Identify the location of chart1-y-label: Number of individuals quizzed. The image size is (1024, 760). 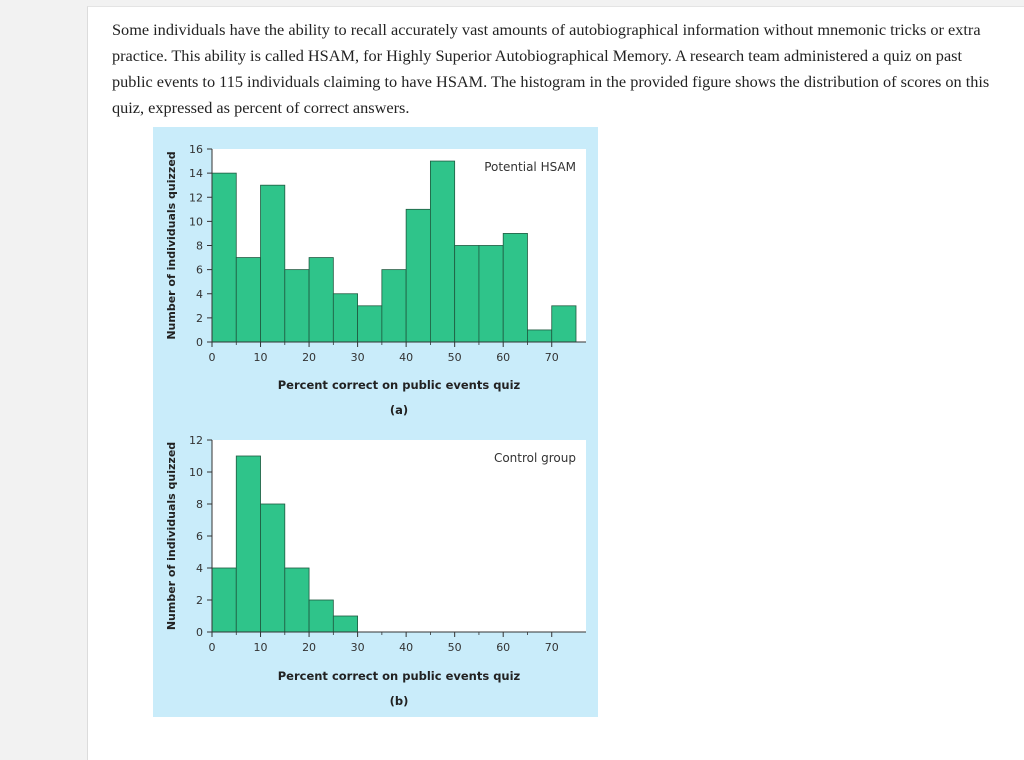
(171, 245).